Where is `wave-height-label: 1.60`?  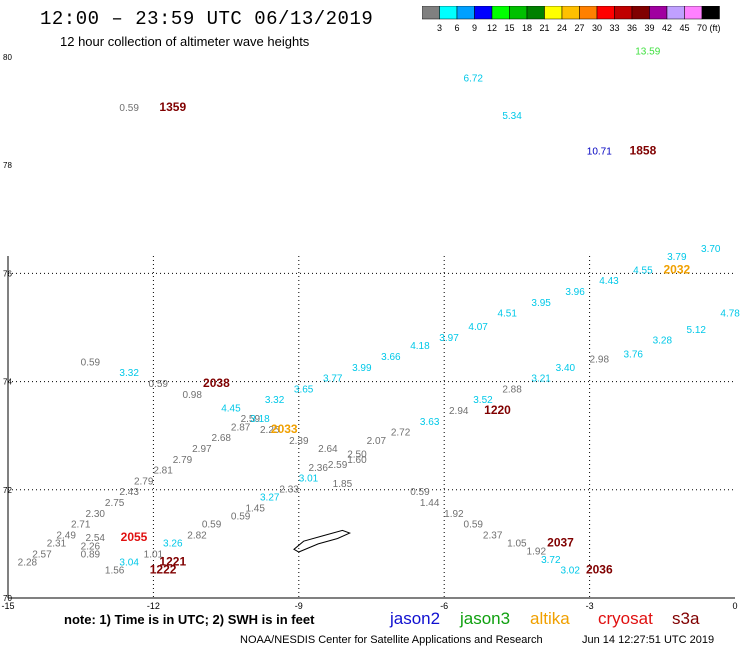 wave-height-label: 1.60 is located at coordinates (357, 460).